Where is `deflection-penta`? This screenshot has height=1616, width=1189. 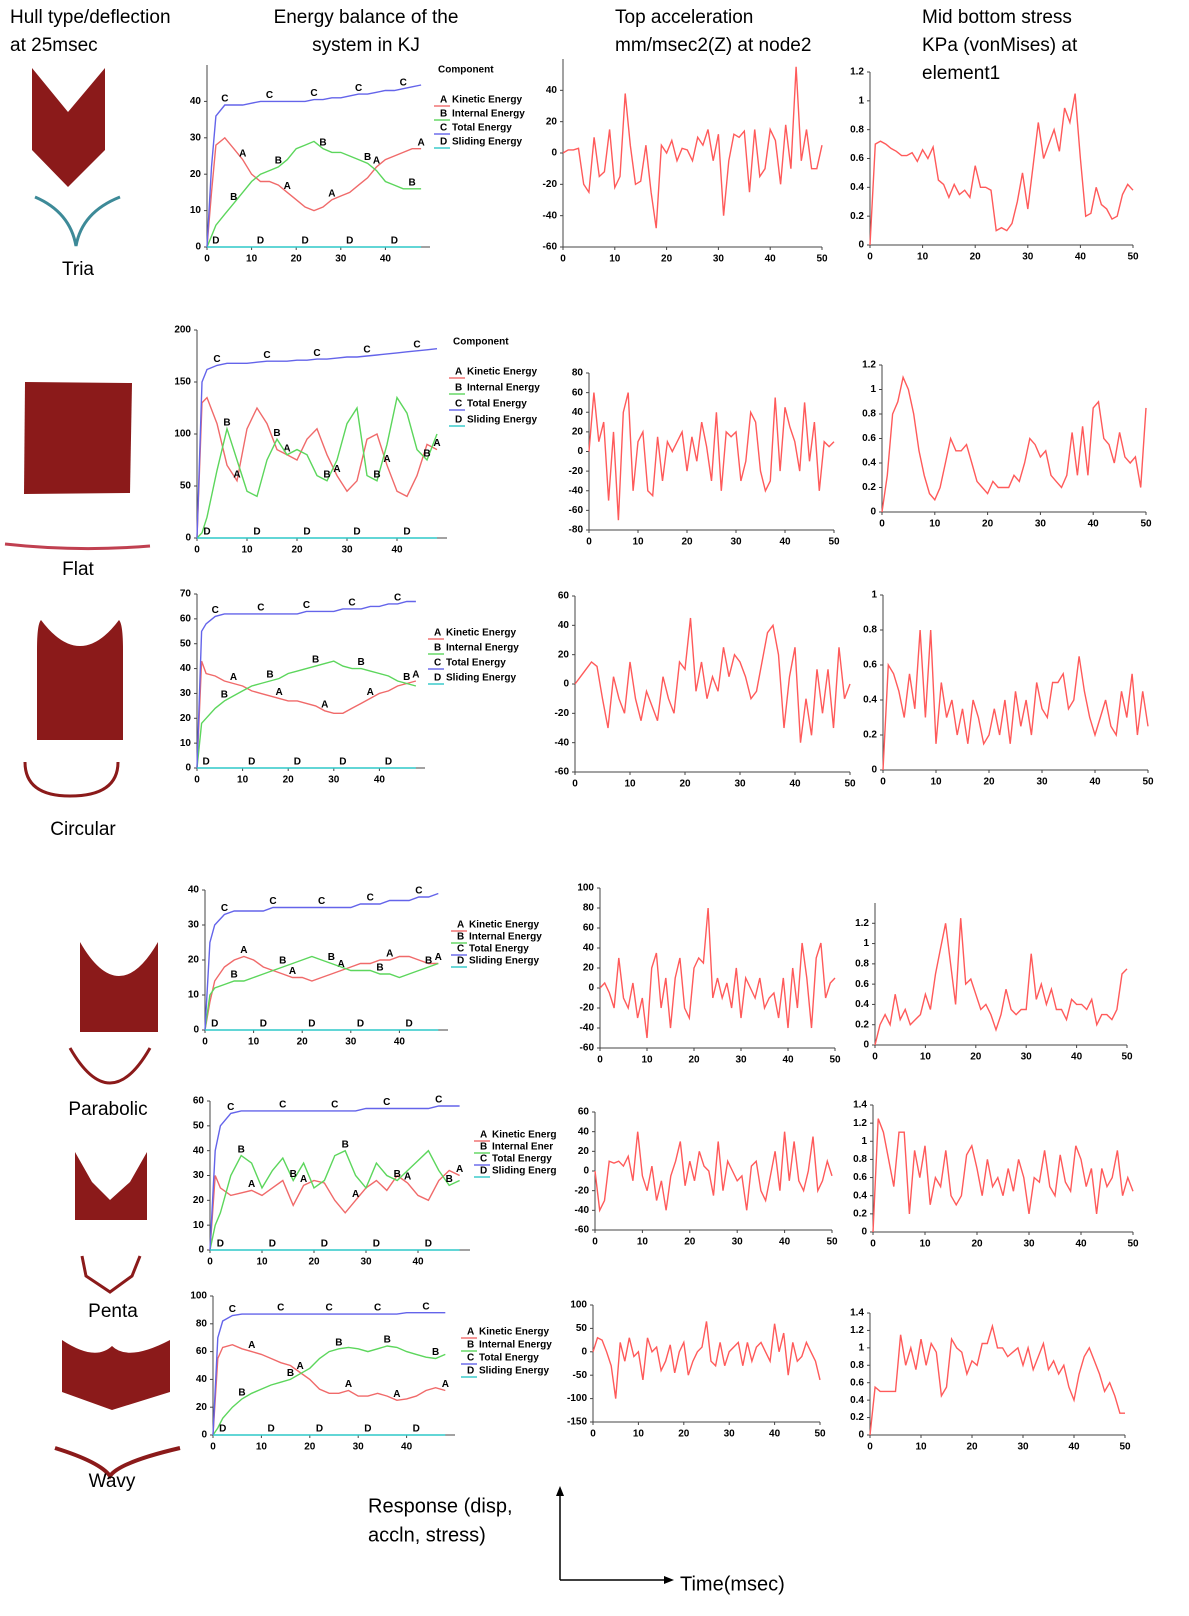 deflection-penta is located at coordinates (111, 1274).